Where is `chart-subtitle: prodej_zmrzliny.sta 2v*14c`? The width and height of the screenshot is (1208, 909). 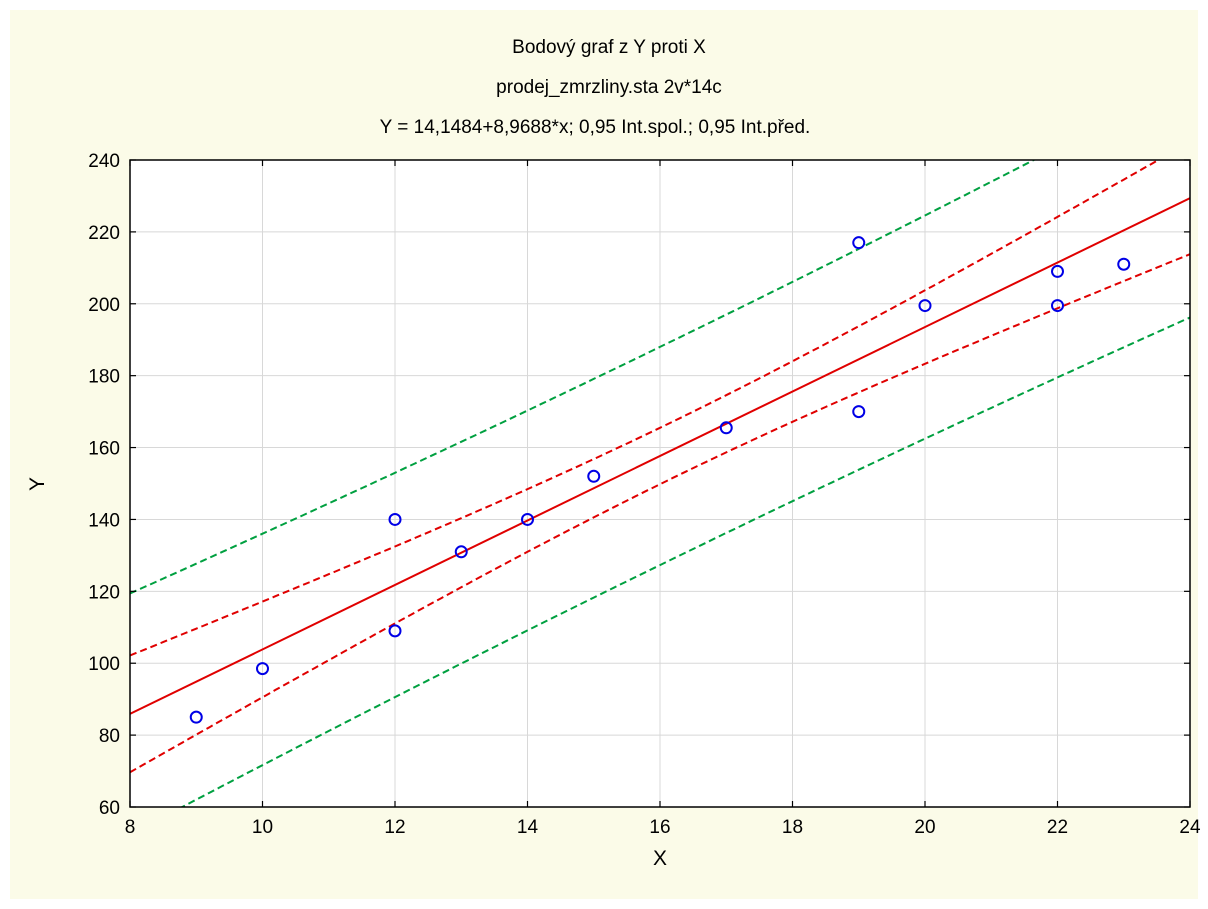
chart-subtitle: prodej_zmrzliny.sta 2v*14c is located at coordinates (609, 87).